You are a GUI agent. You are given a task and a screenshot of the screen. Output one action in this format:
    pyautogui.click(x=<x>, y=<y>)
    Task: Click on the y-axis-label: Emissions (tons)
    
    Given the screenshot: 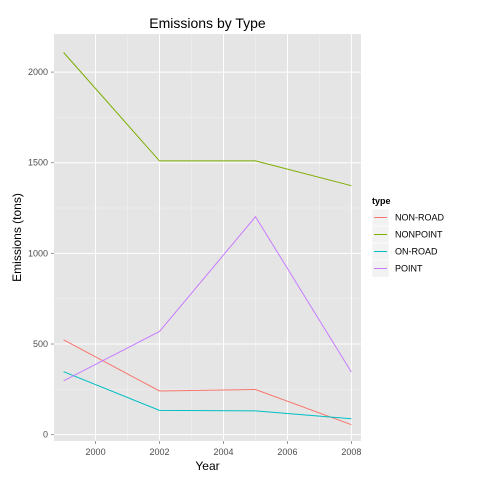 What is the action you would take?
    pyautogui.click(x=17, y=237)
    